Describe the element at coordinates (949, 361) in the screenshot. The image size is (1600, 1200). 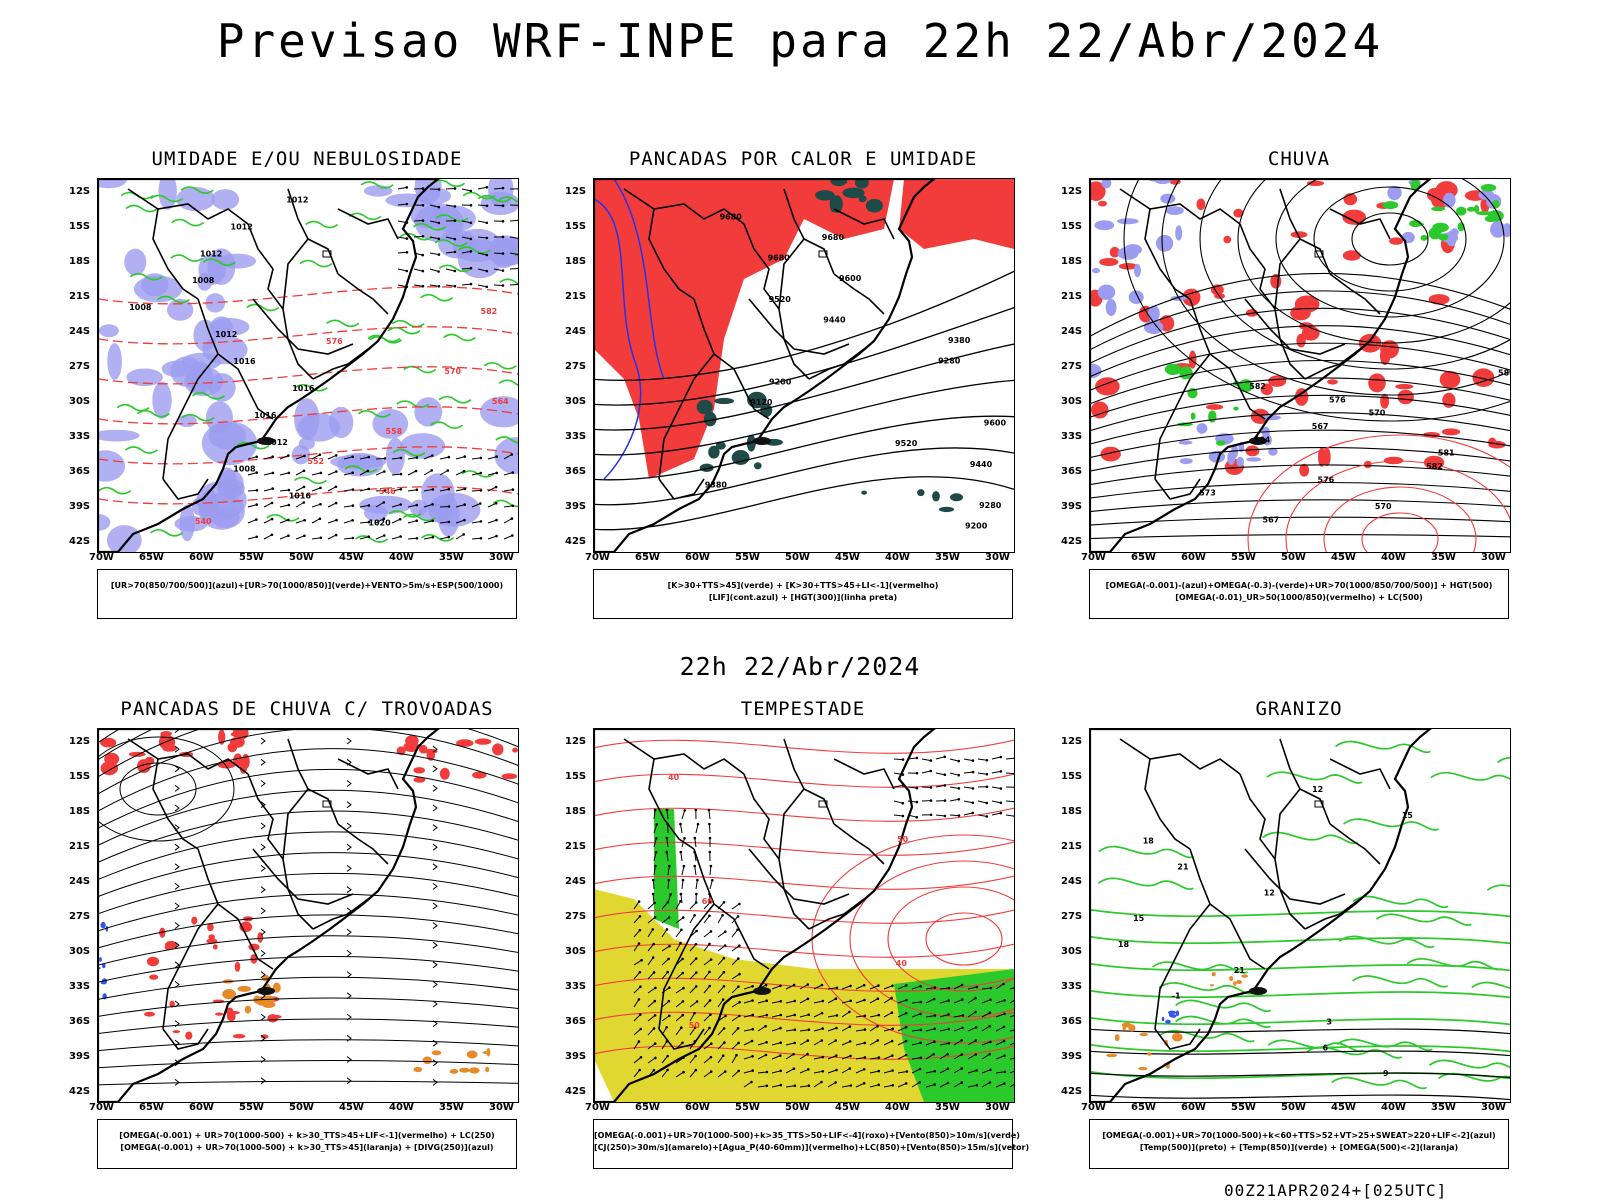
I see `map-contour-label: 9280` at that location.